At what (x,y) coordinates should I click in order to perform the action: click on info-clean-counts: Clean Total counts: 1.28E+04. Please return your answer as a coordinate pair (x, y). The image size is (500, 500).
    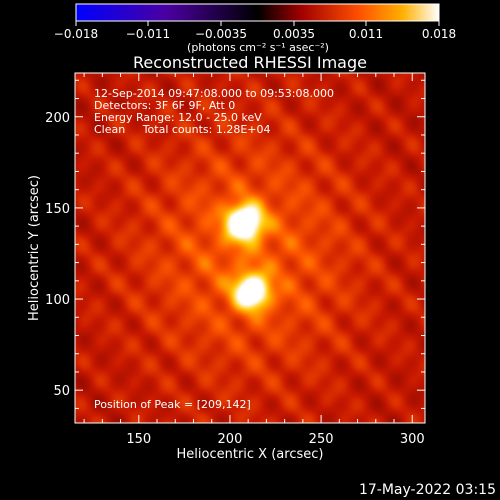
    Looking at the image, I should click on (182, 129).